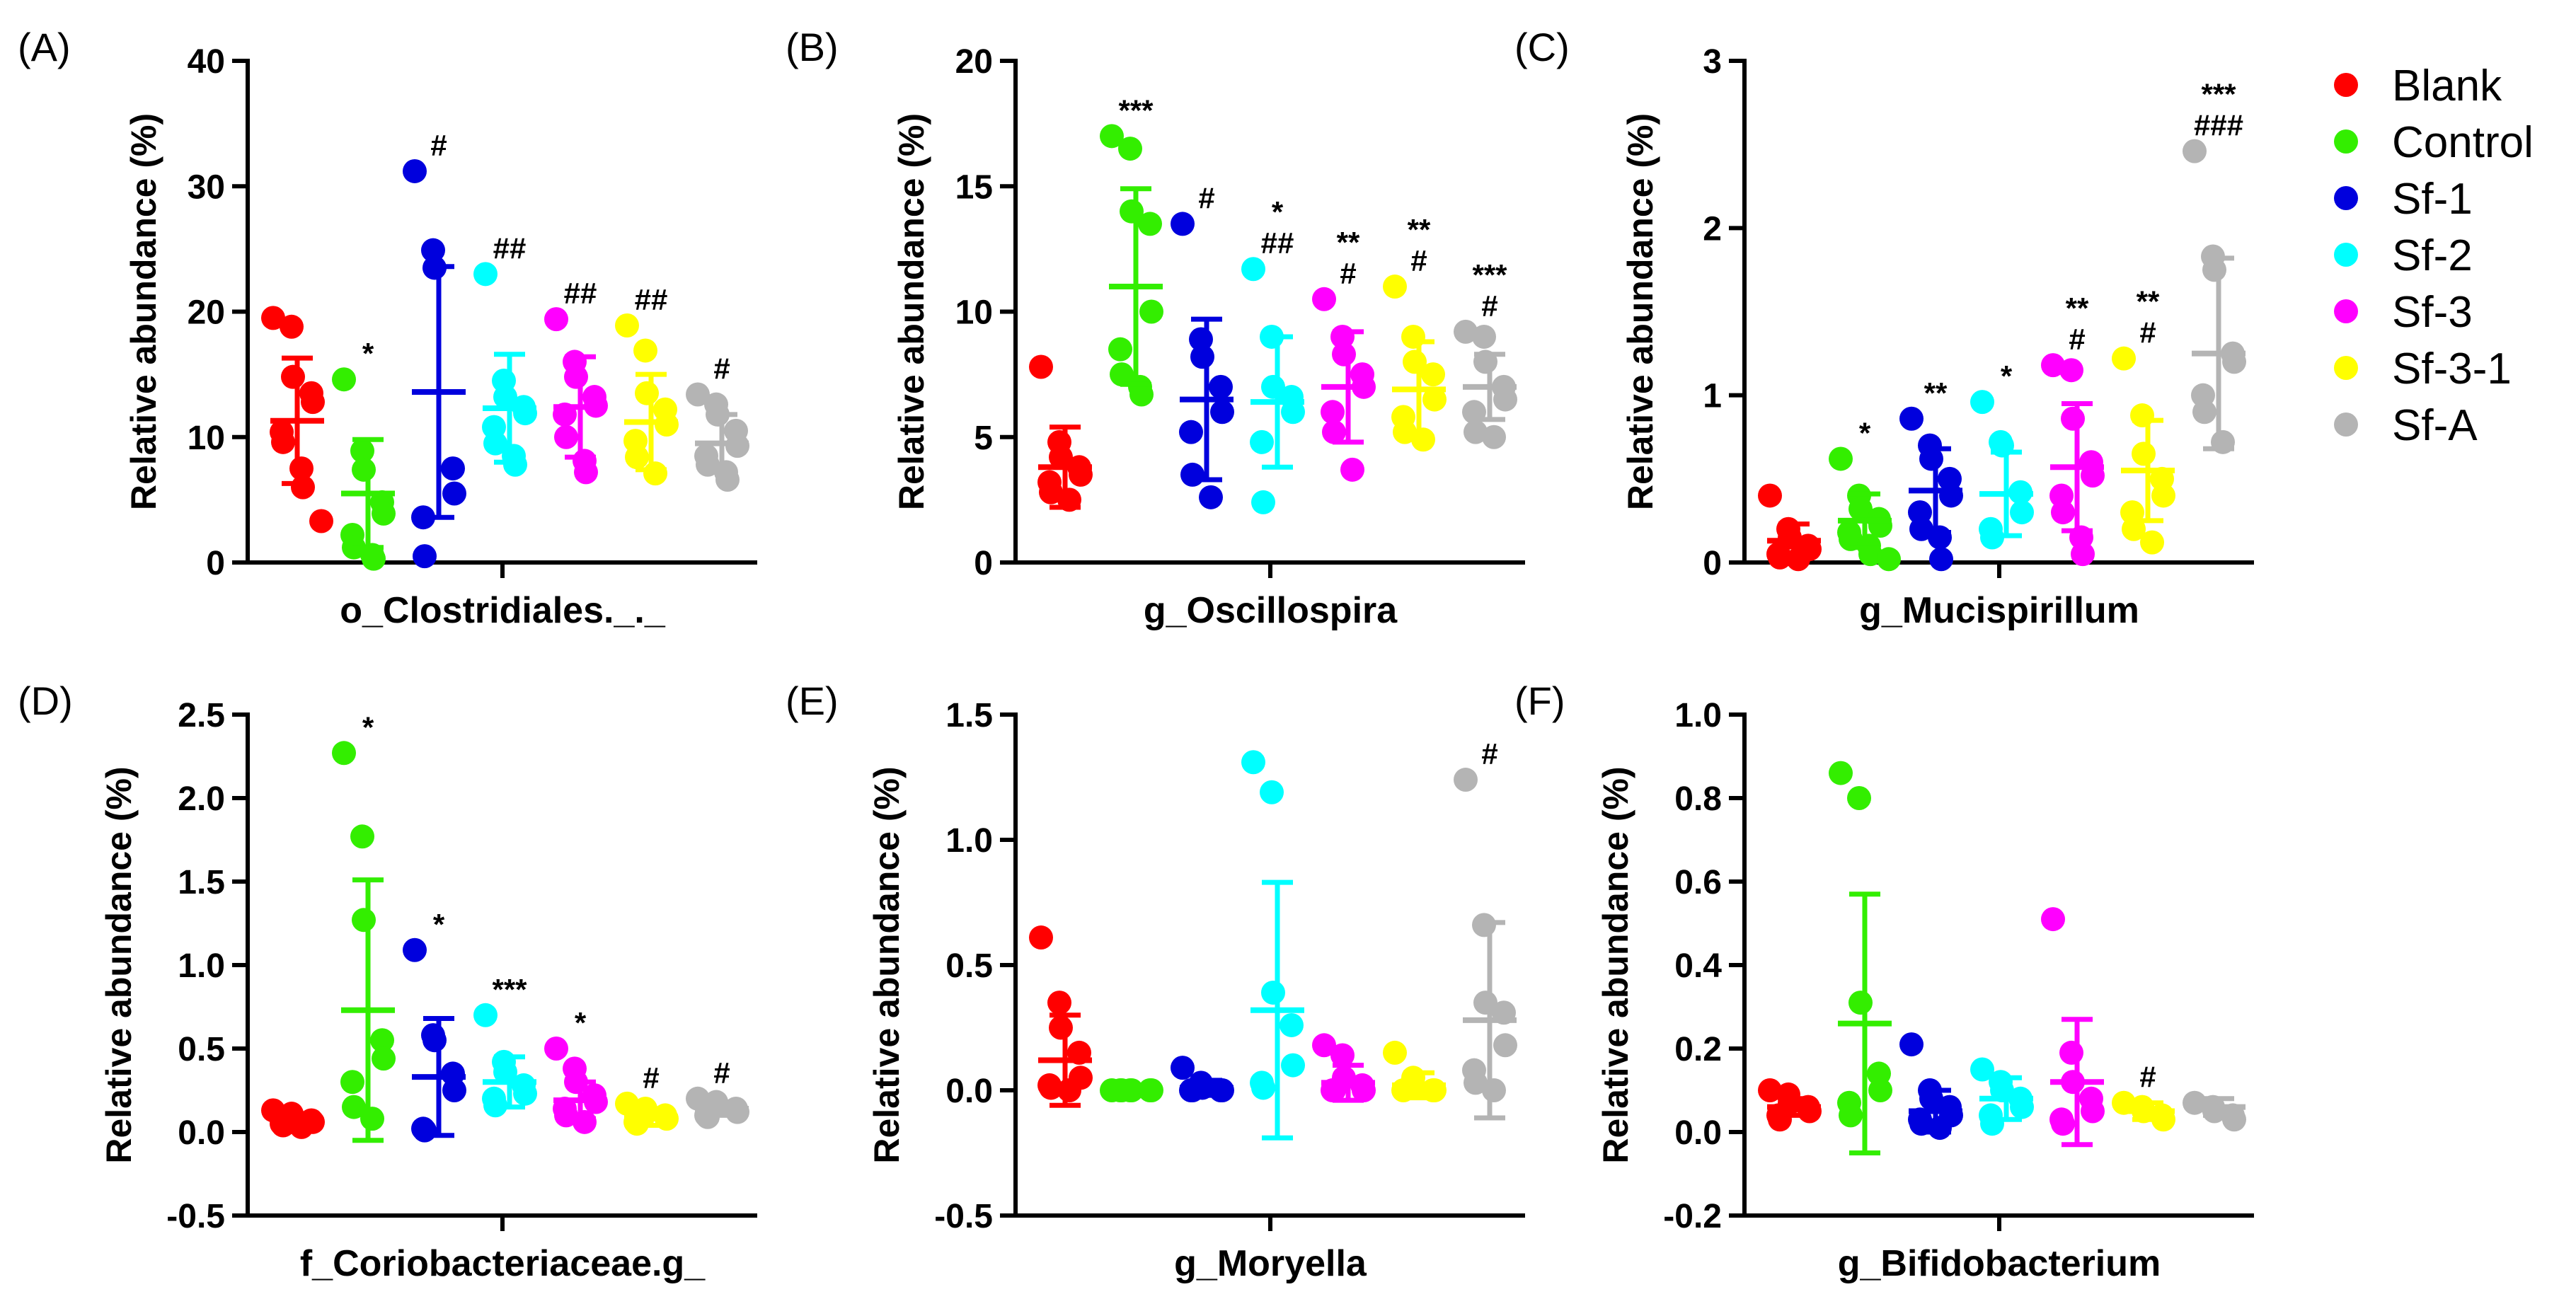 This screenshot has width=2576, height=1316. I want to click on significance-marker: ###, so click(2219, 126).